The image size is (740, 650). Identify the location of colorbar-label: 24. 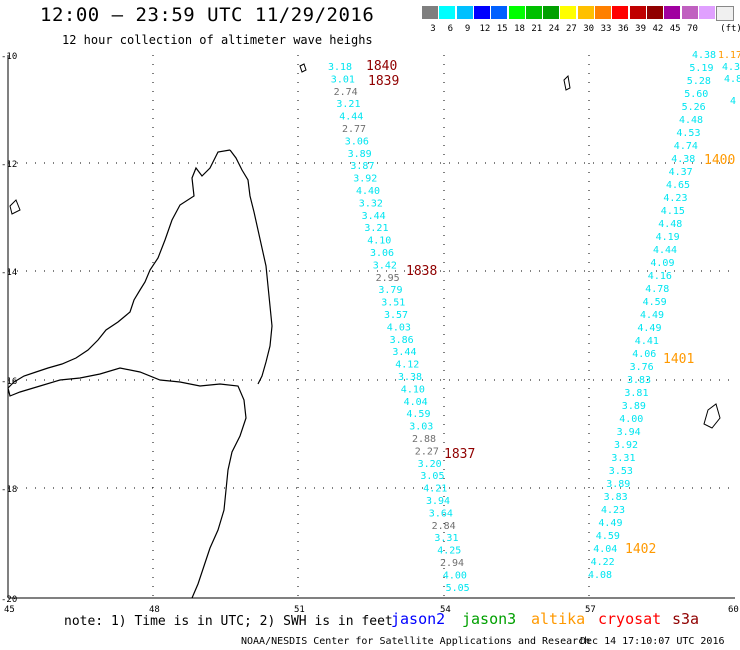
(554, 29).